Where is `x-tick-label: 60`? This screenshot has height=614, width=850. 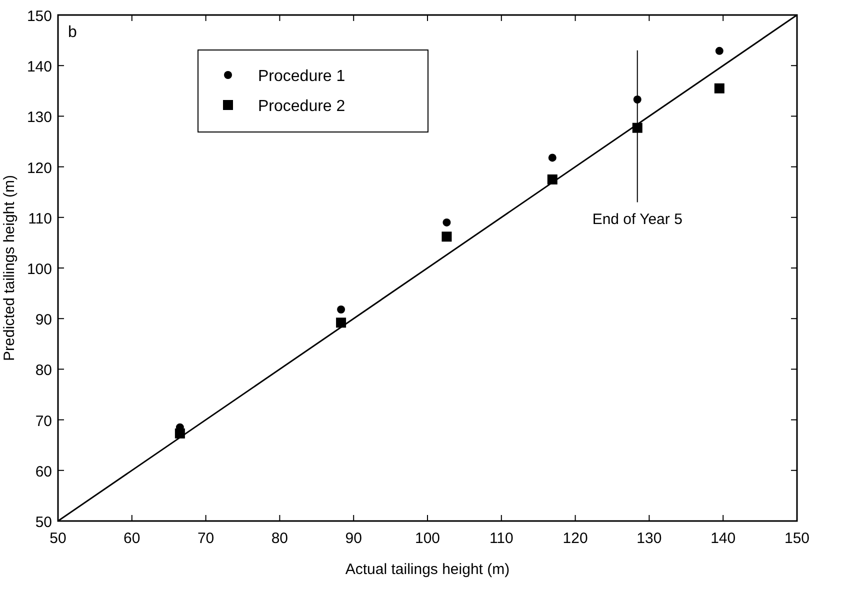
x-tick-label: 60 is located at coordinates (132, 538).